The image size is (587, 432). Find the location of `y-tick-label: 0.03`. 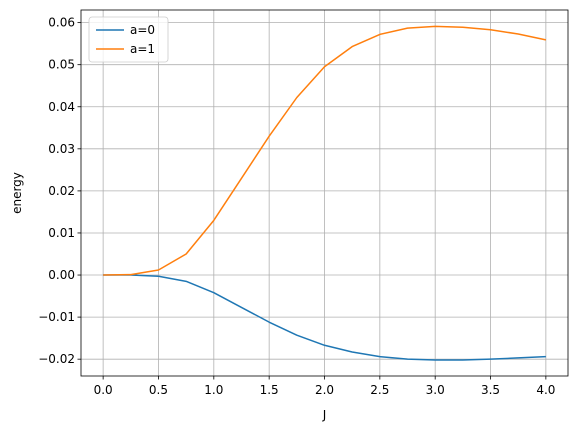

y-tick-label: 0.03 is located at coordinates (61, 149).